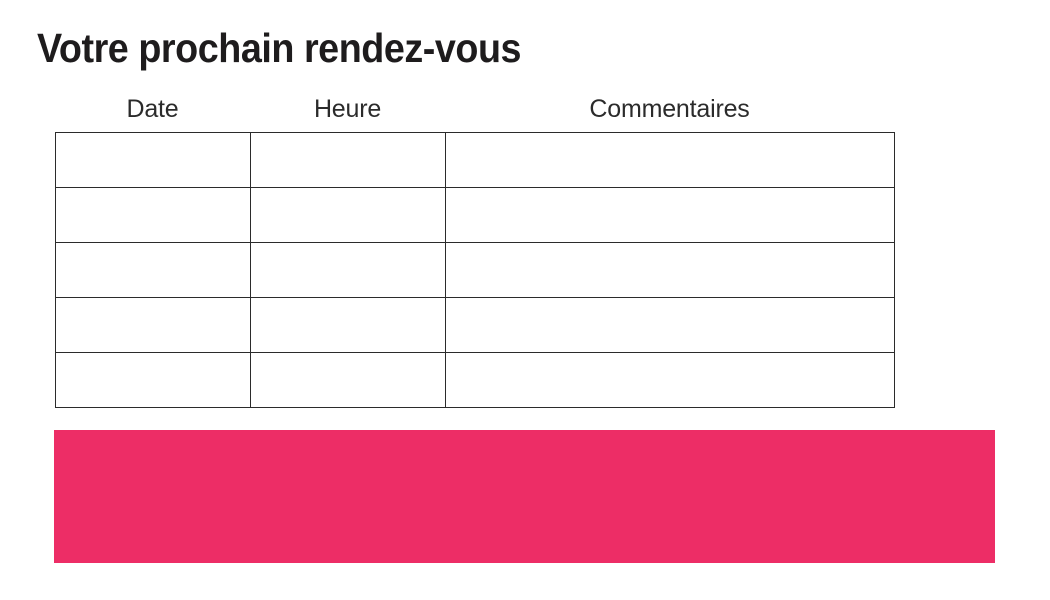 The height and width of the screenshot is (600, 1050). I want to click on column-header-date: Date, so click(152, 109).